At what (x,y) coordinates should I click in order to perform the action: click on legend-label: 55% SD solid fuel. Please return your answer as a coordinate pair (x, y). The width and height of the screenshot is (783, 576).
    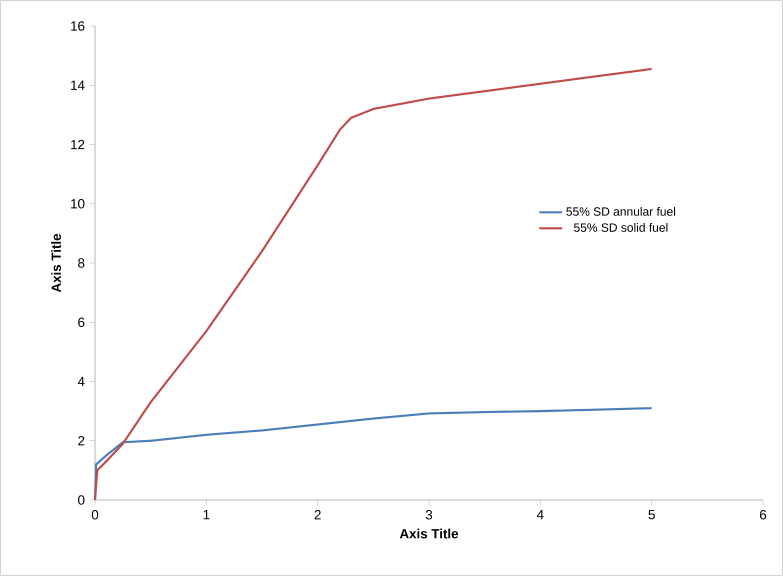
    Looking at the image, I should click on (621, 227).